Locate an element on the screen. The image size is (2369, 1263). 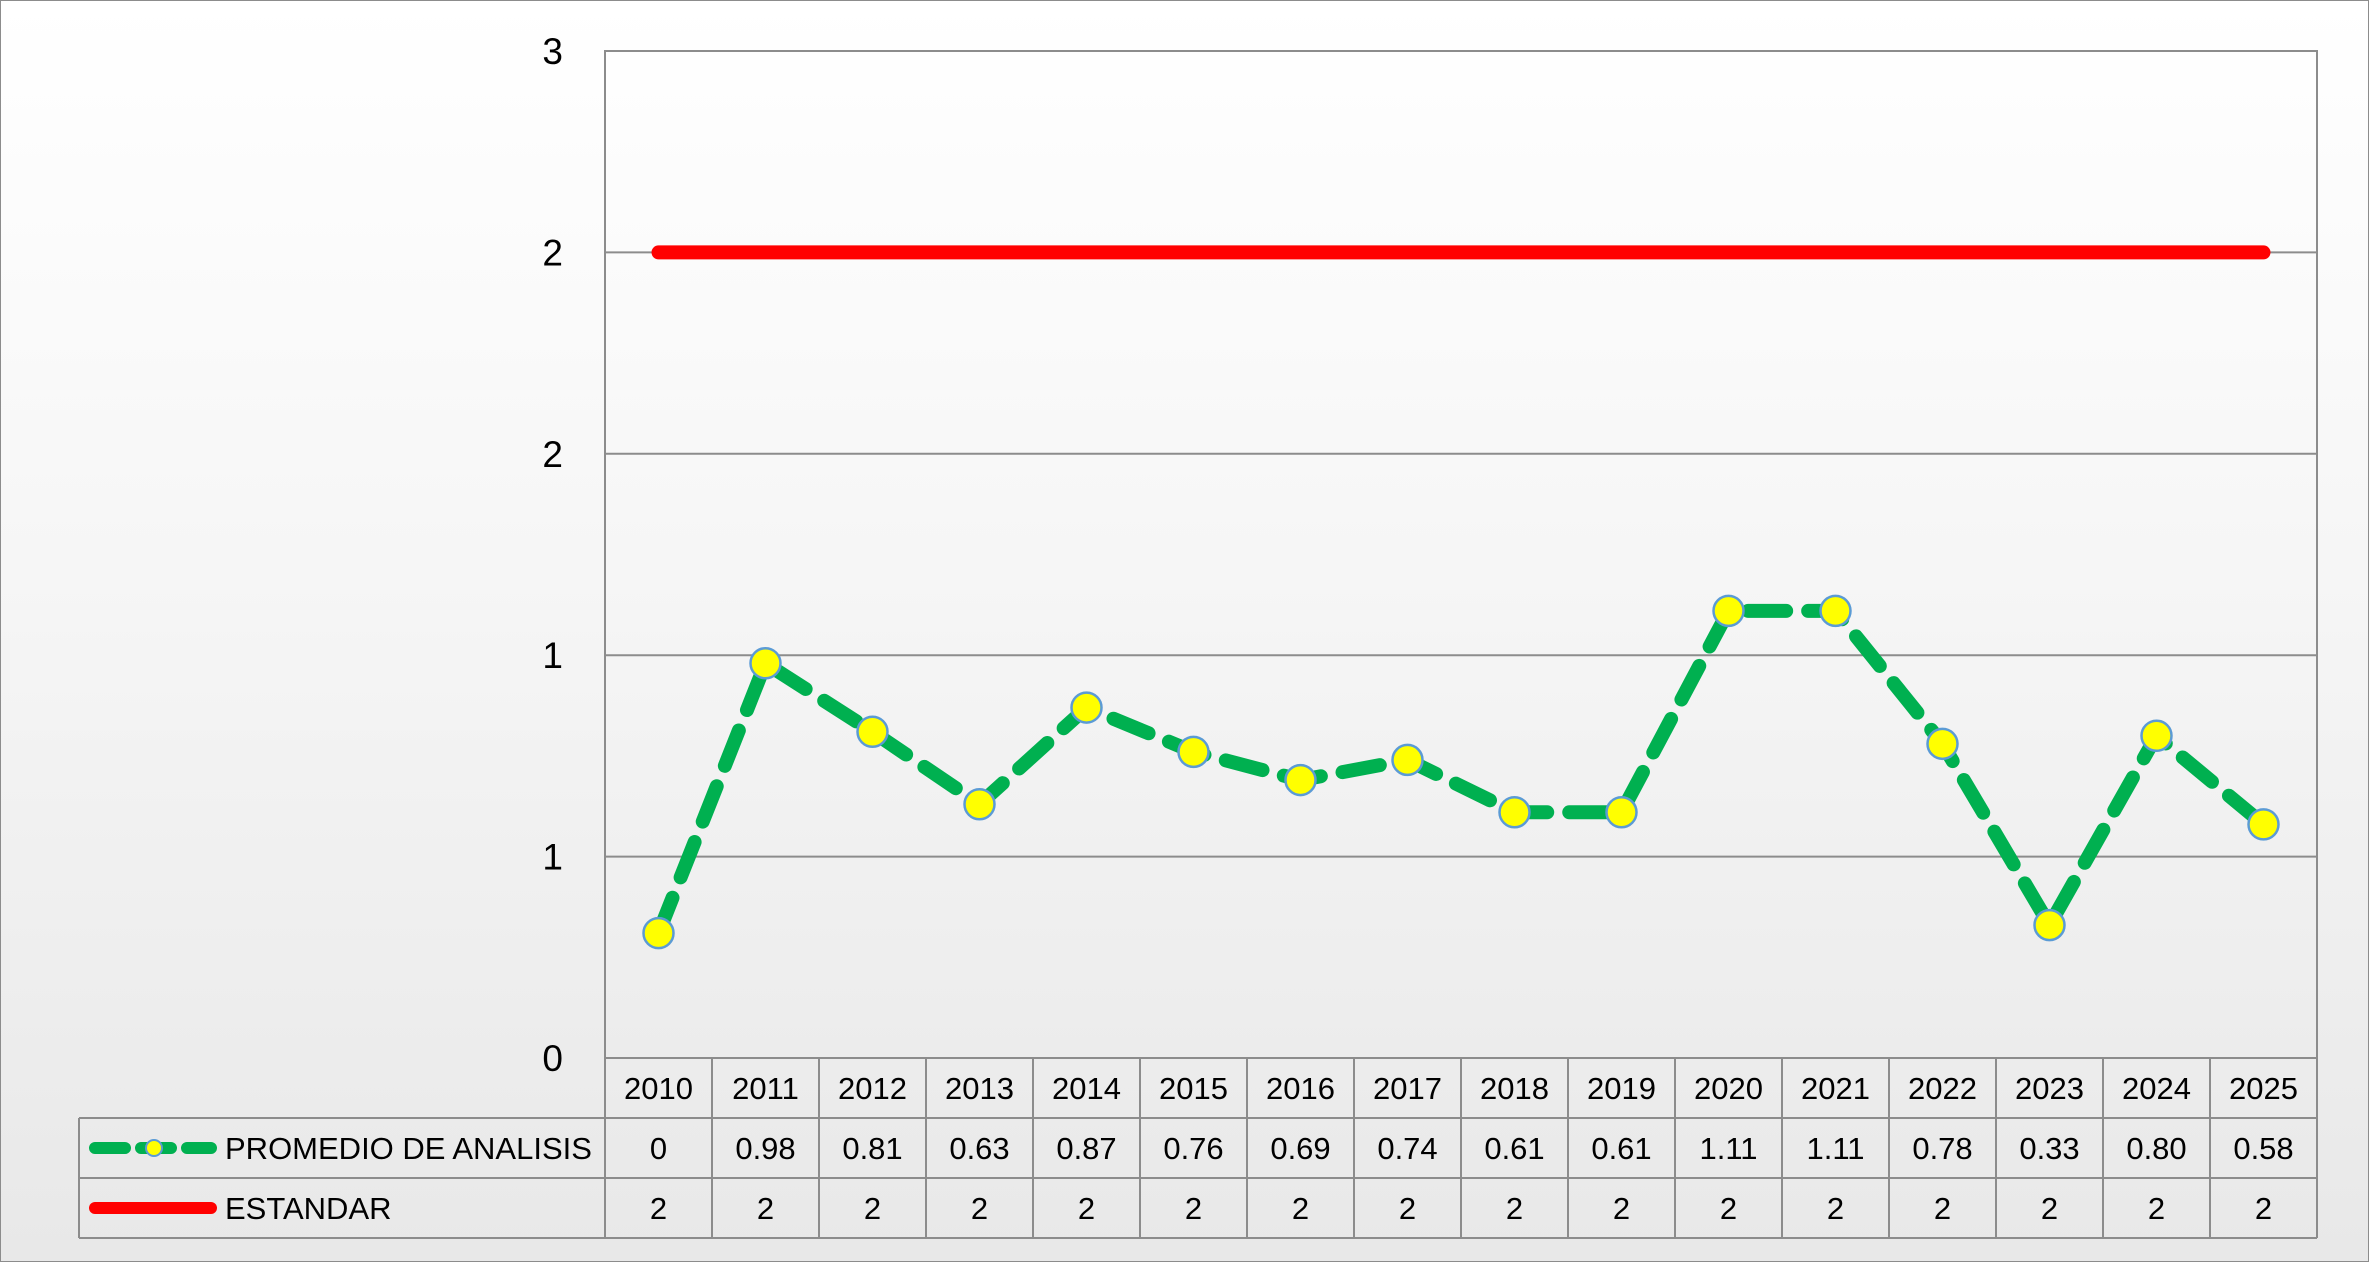
table-cell-promedio: 0.81 is located at coordinates (872, 1148).